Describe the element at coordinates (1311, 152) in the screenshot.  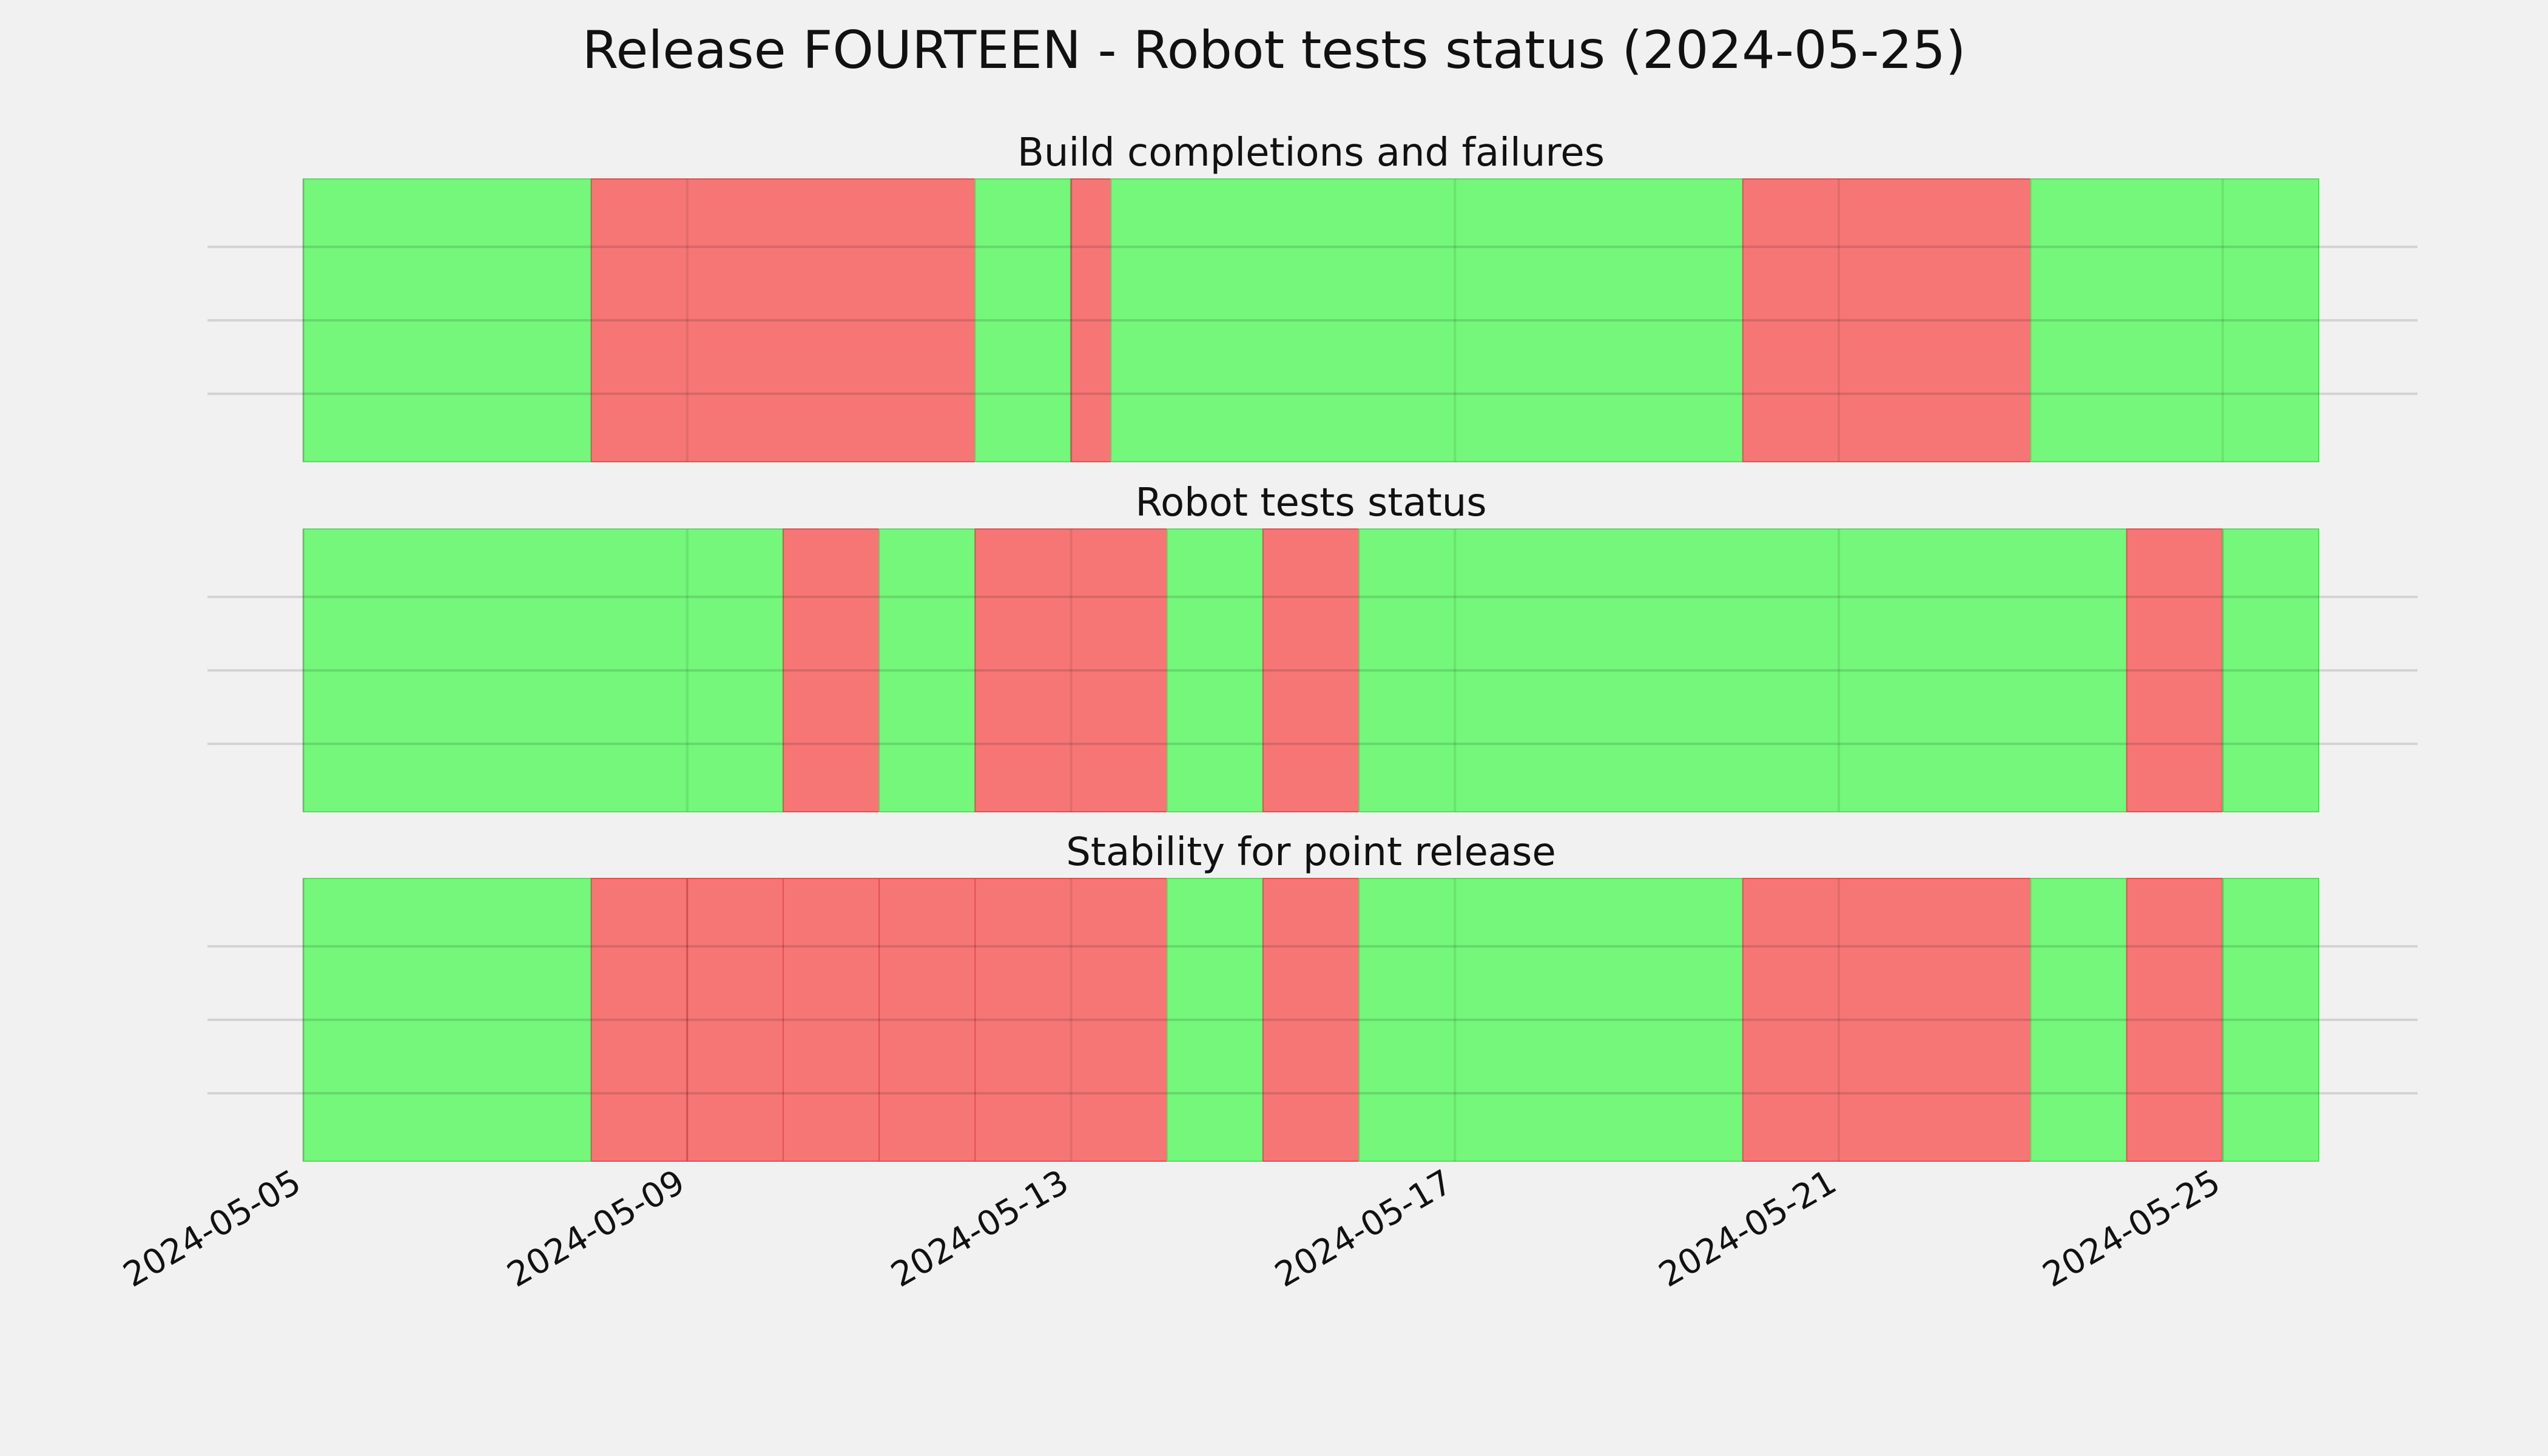
I see `panel-title: Build completions and failures` at that location.